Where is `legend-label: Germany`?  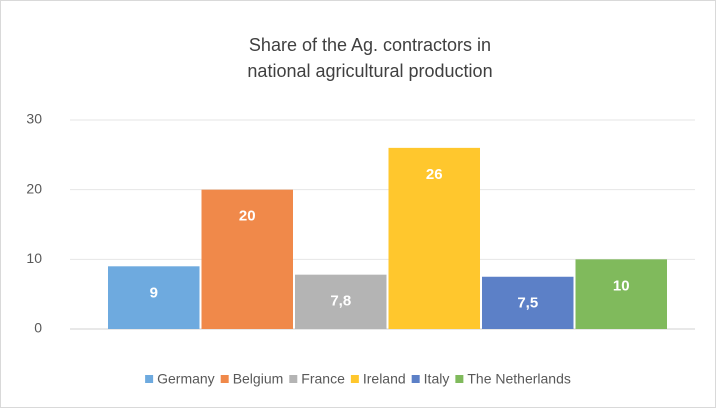 legend-label: Germany is located at coordinates (186, 379).